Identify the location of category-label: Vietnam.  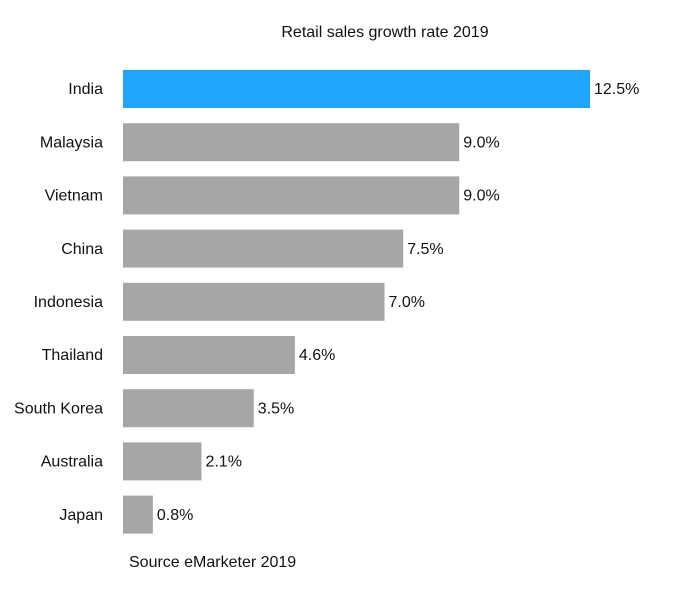
(74, 196).